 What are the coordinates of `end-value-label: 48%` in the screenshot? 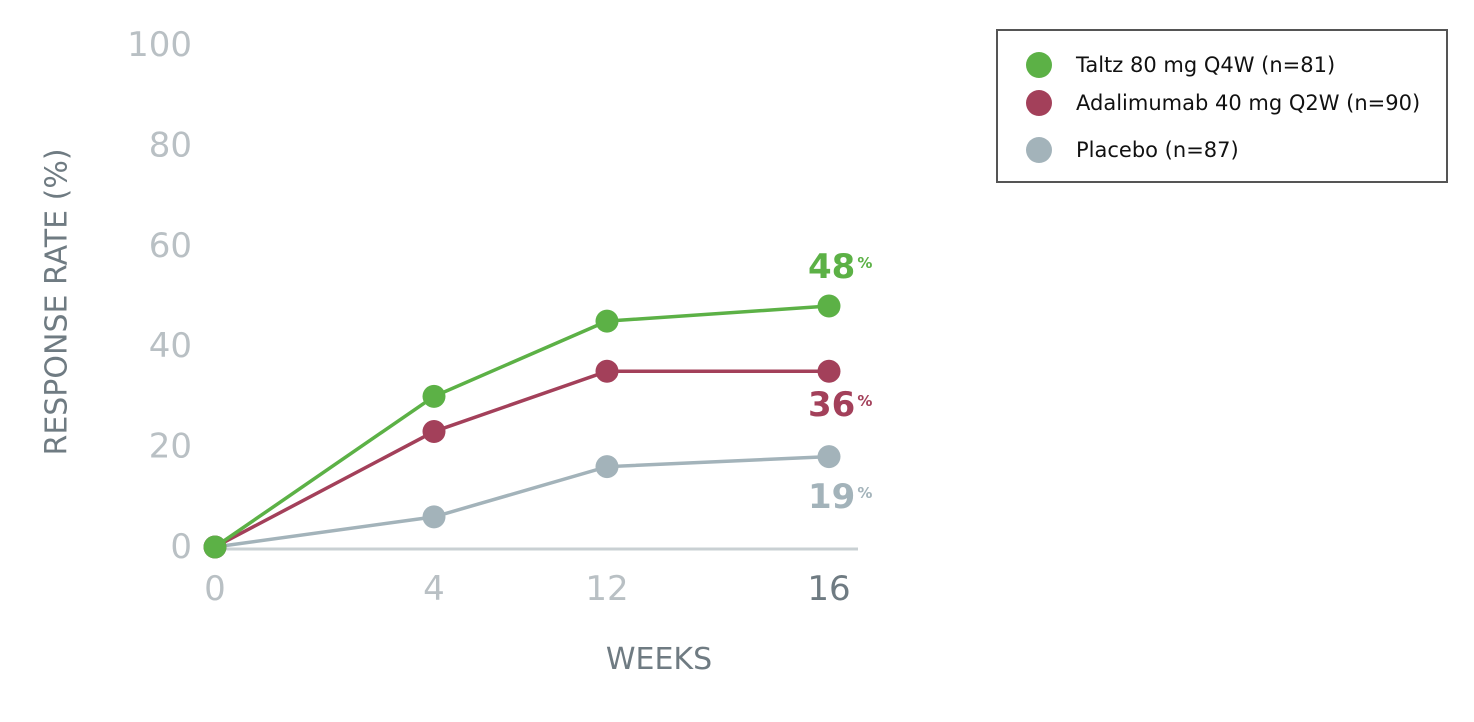 It's located at (840, 267).